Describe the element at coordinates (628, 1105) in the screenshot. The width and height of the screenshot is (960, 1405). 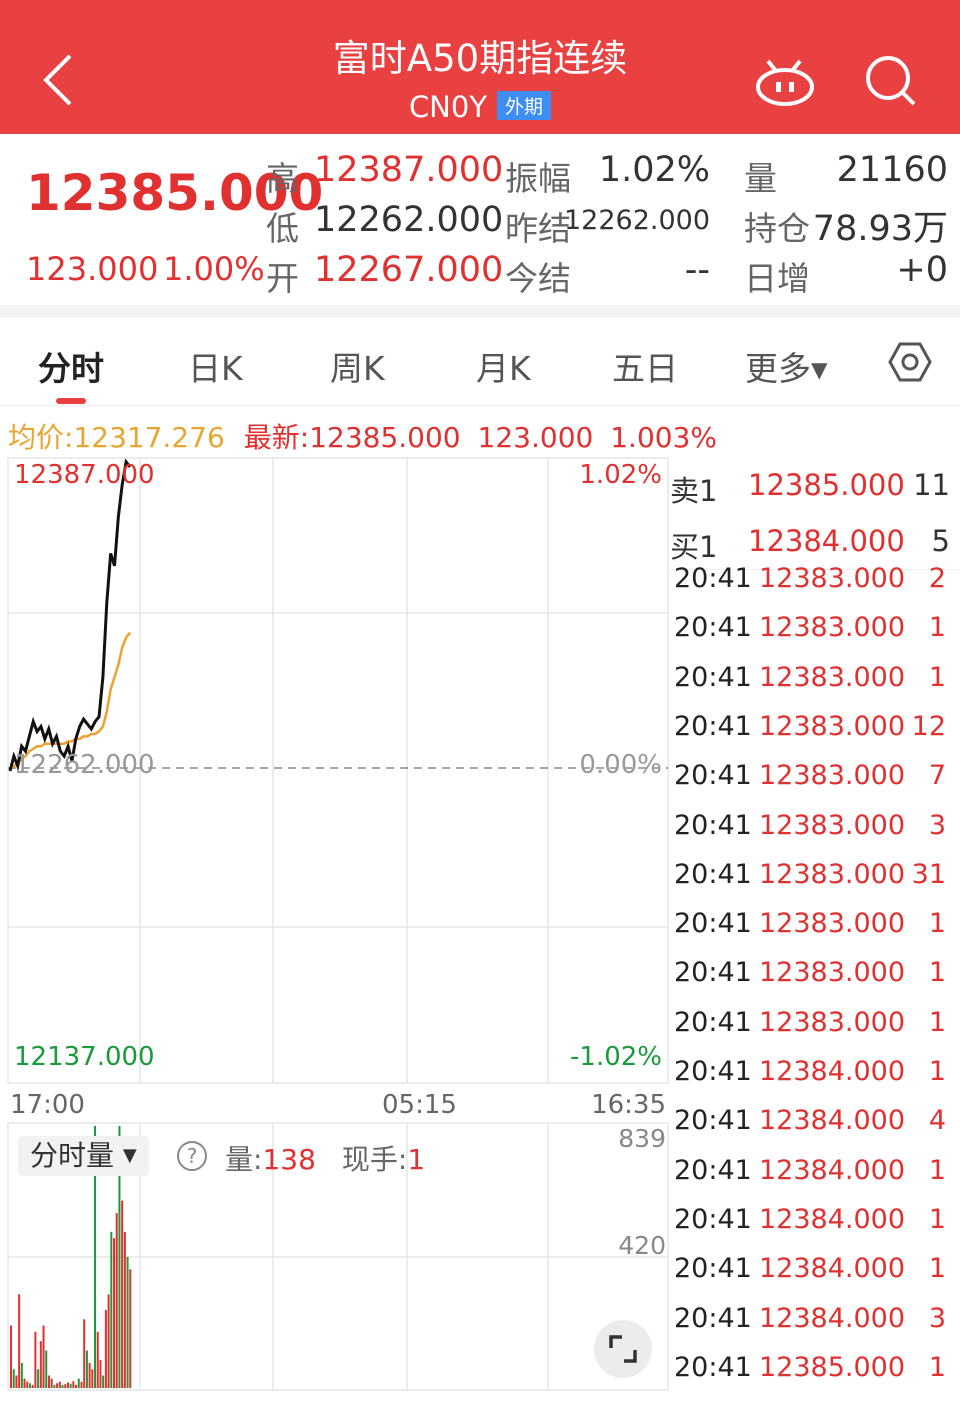
I see `x-label-end: 16:35` at that location.